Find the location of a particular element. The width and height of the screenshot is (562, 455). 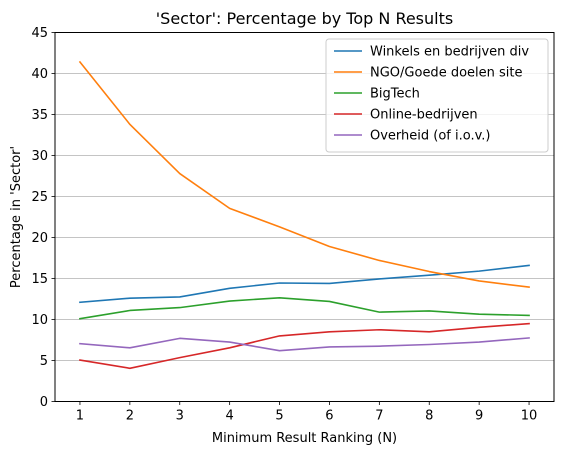

x-tick-label: 4 is located at coordinates (230, 416).